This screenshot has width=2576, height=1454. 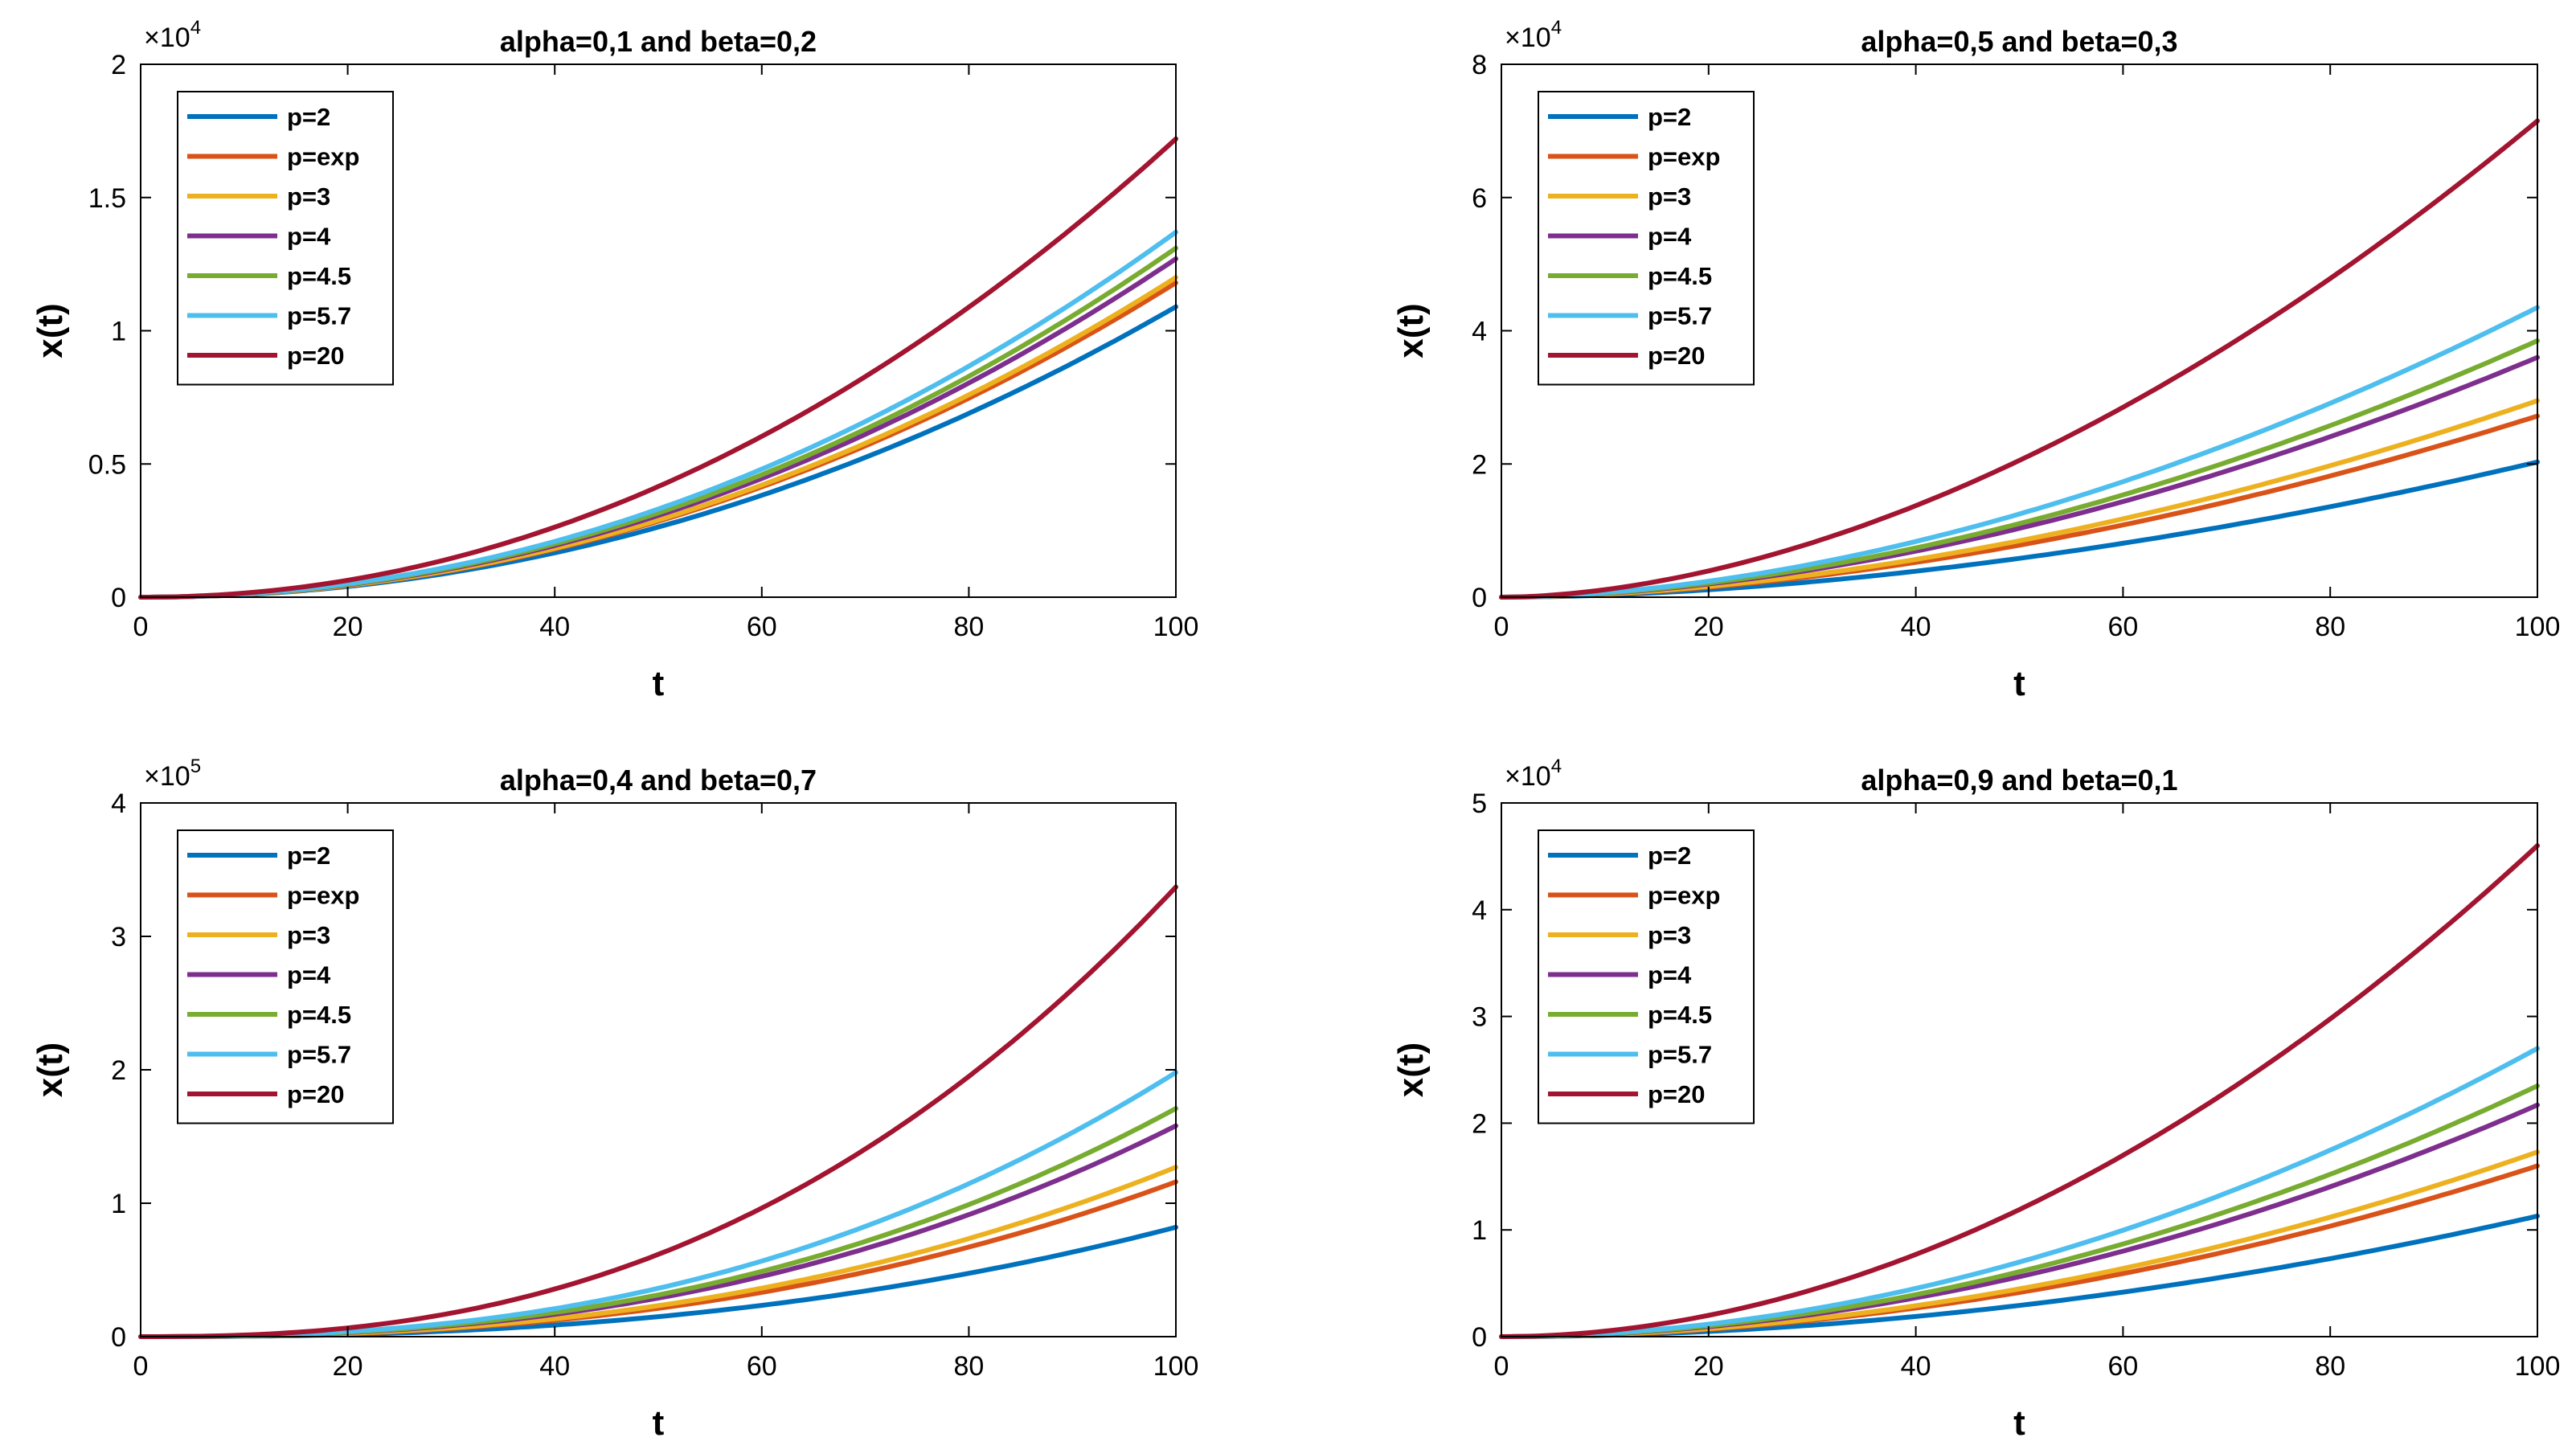 I want to click on y-tick-label: 8, so click(x=1479, y=65).